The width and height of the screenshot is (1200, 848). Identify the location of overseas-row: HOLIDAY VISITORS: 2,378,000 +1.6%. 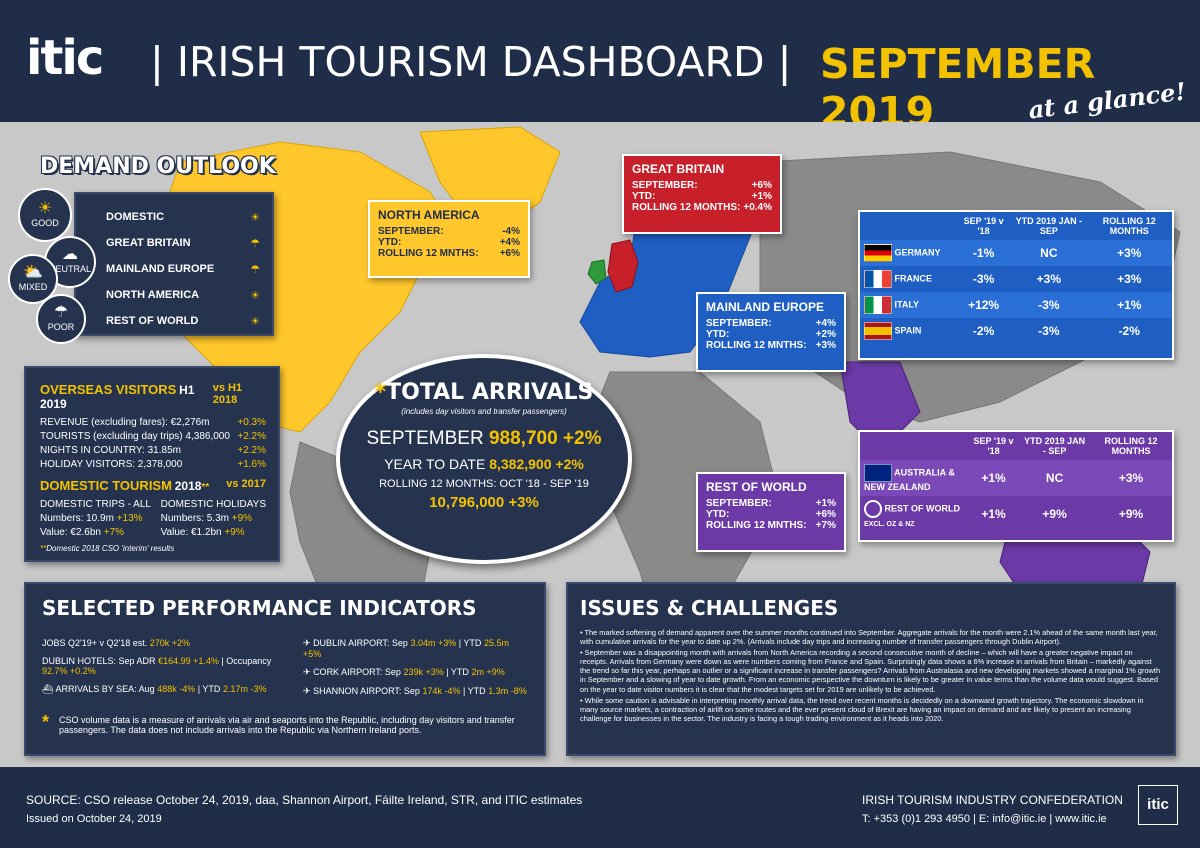
(153, 464).